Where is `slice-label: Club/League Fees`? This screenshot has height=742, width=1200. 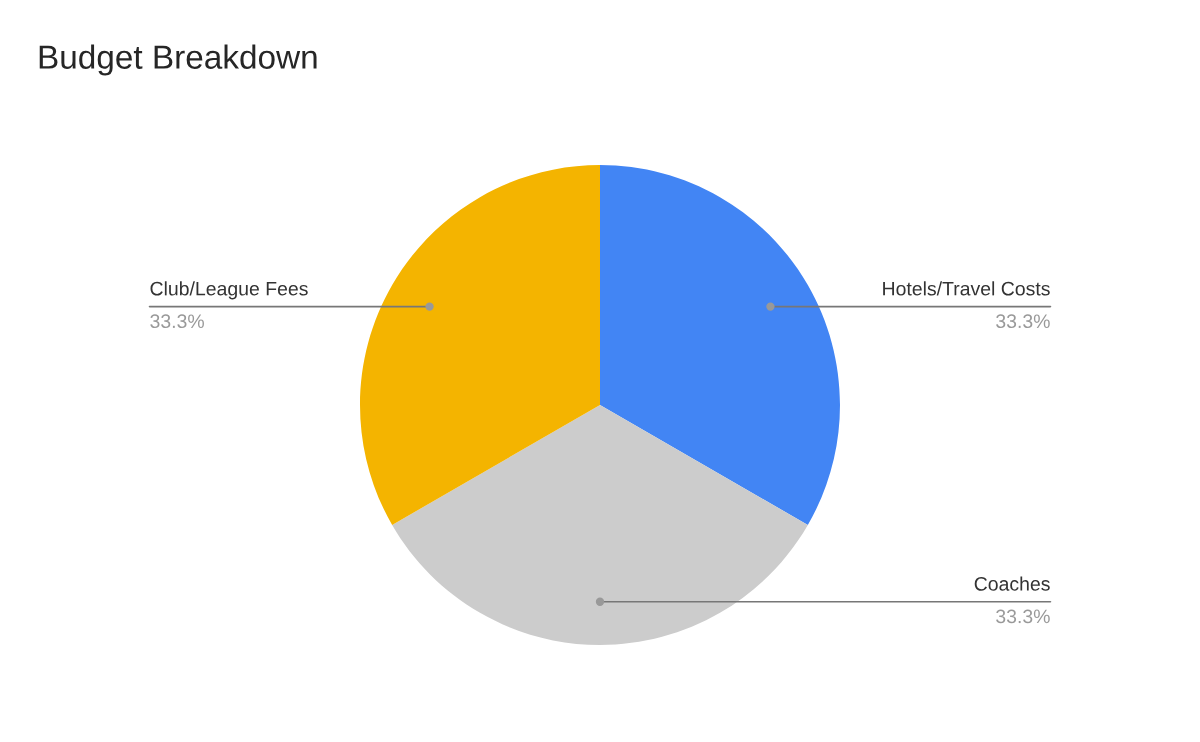 slice-label: Club/League Fees is located at coordinates (229, 290).